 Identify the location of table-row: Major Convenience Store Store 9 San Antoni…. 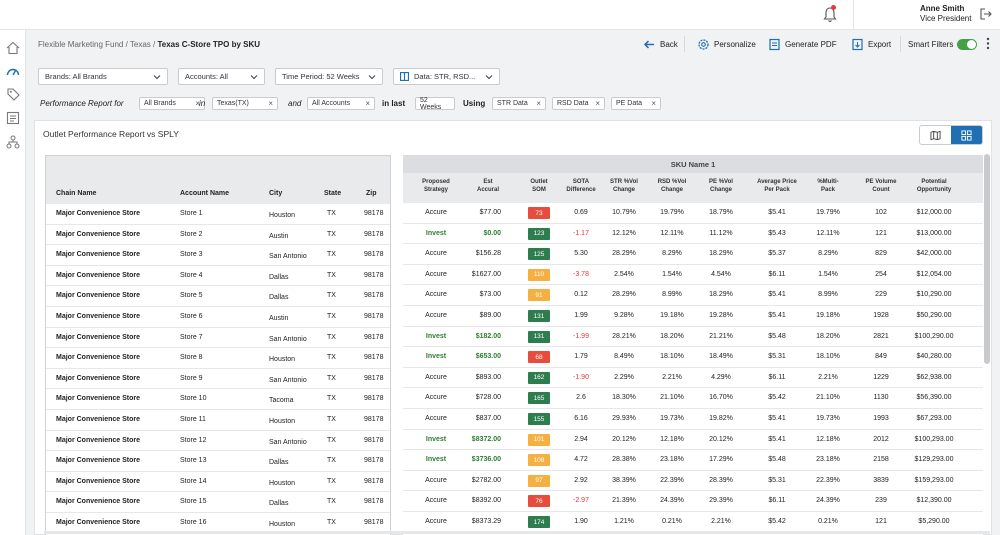
(218, 379).